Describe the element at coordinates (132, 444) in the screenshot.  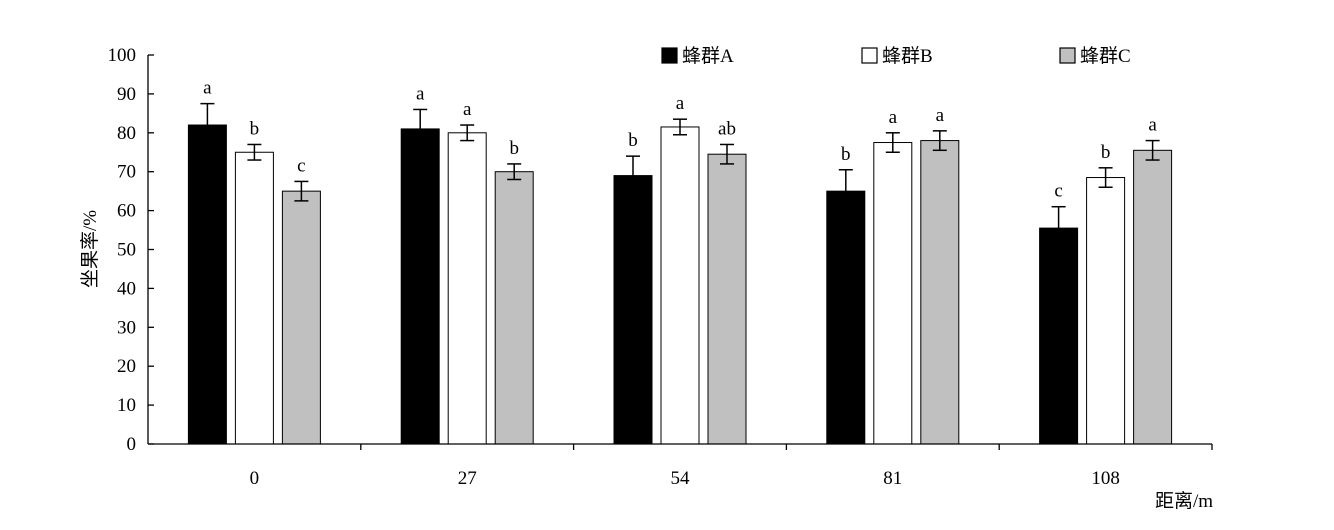
I see `y-tick-label: 0` at that location.